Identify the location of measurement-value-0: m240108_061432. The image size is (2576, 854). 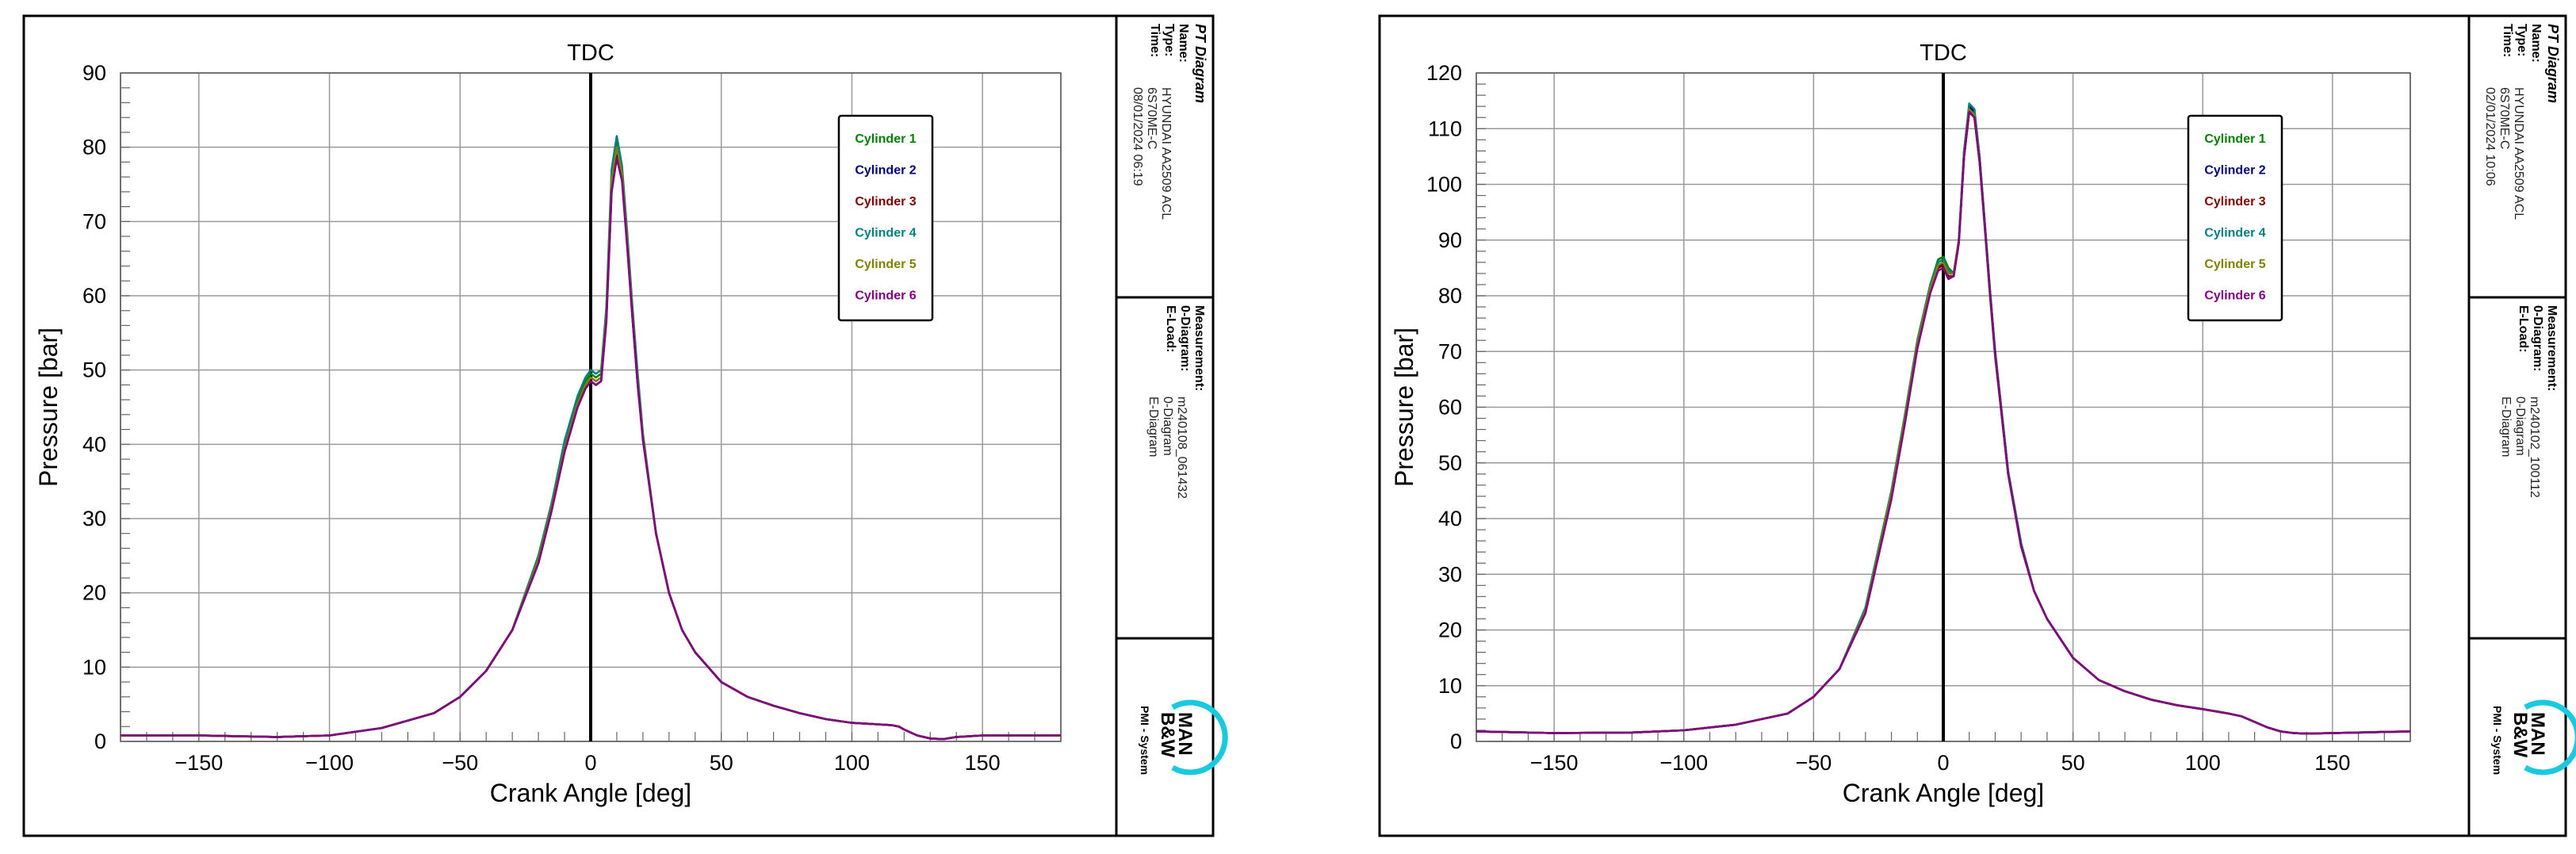
(1181, 447).